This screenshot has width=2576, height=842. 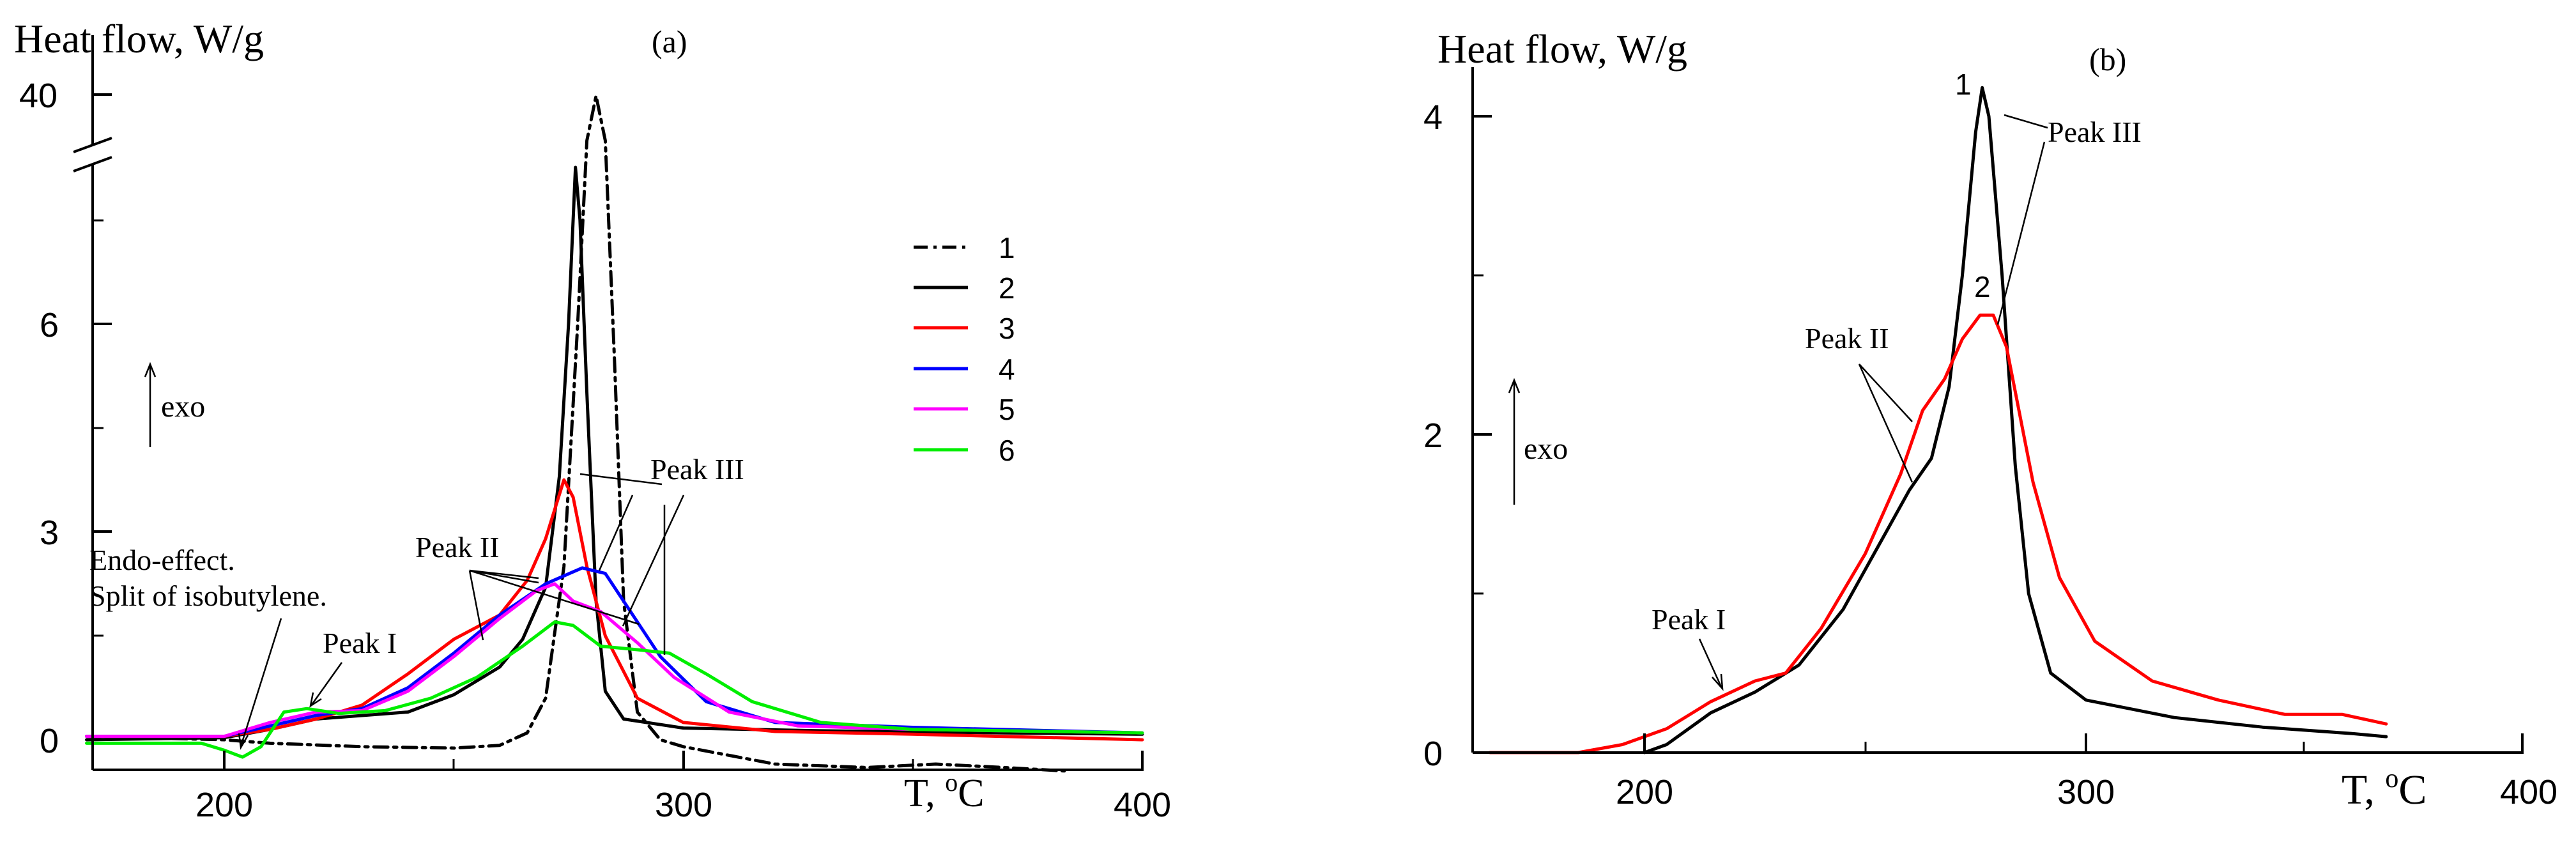 What do you see at coordinates (1433, 117) in the screenshot?
I see `panel-b-y-tick-label-4: 4` at bounding box center [1433, 117].